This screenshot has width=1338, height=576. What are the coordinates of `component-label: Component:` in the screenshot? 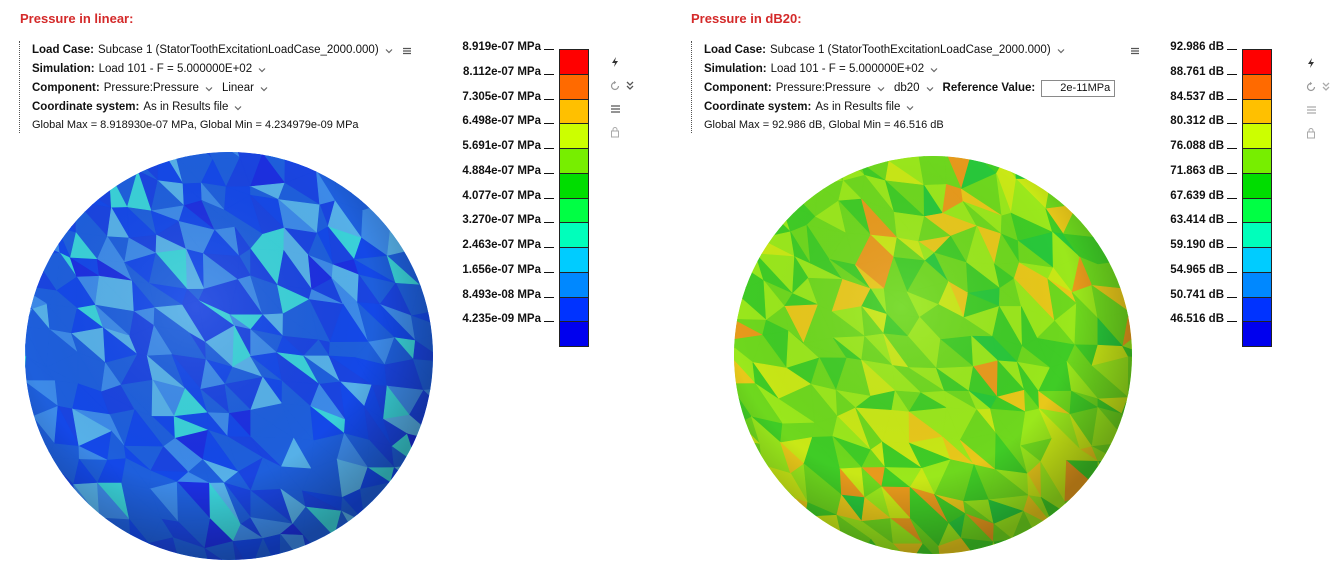 It's located at (738, 88).